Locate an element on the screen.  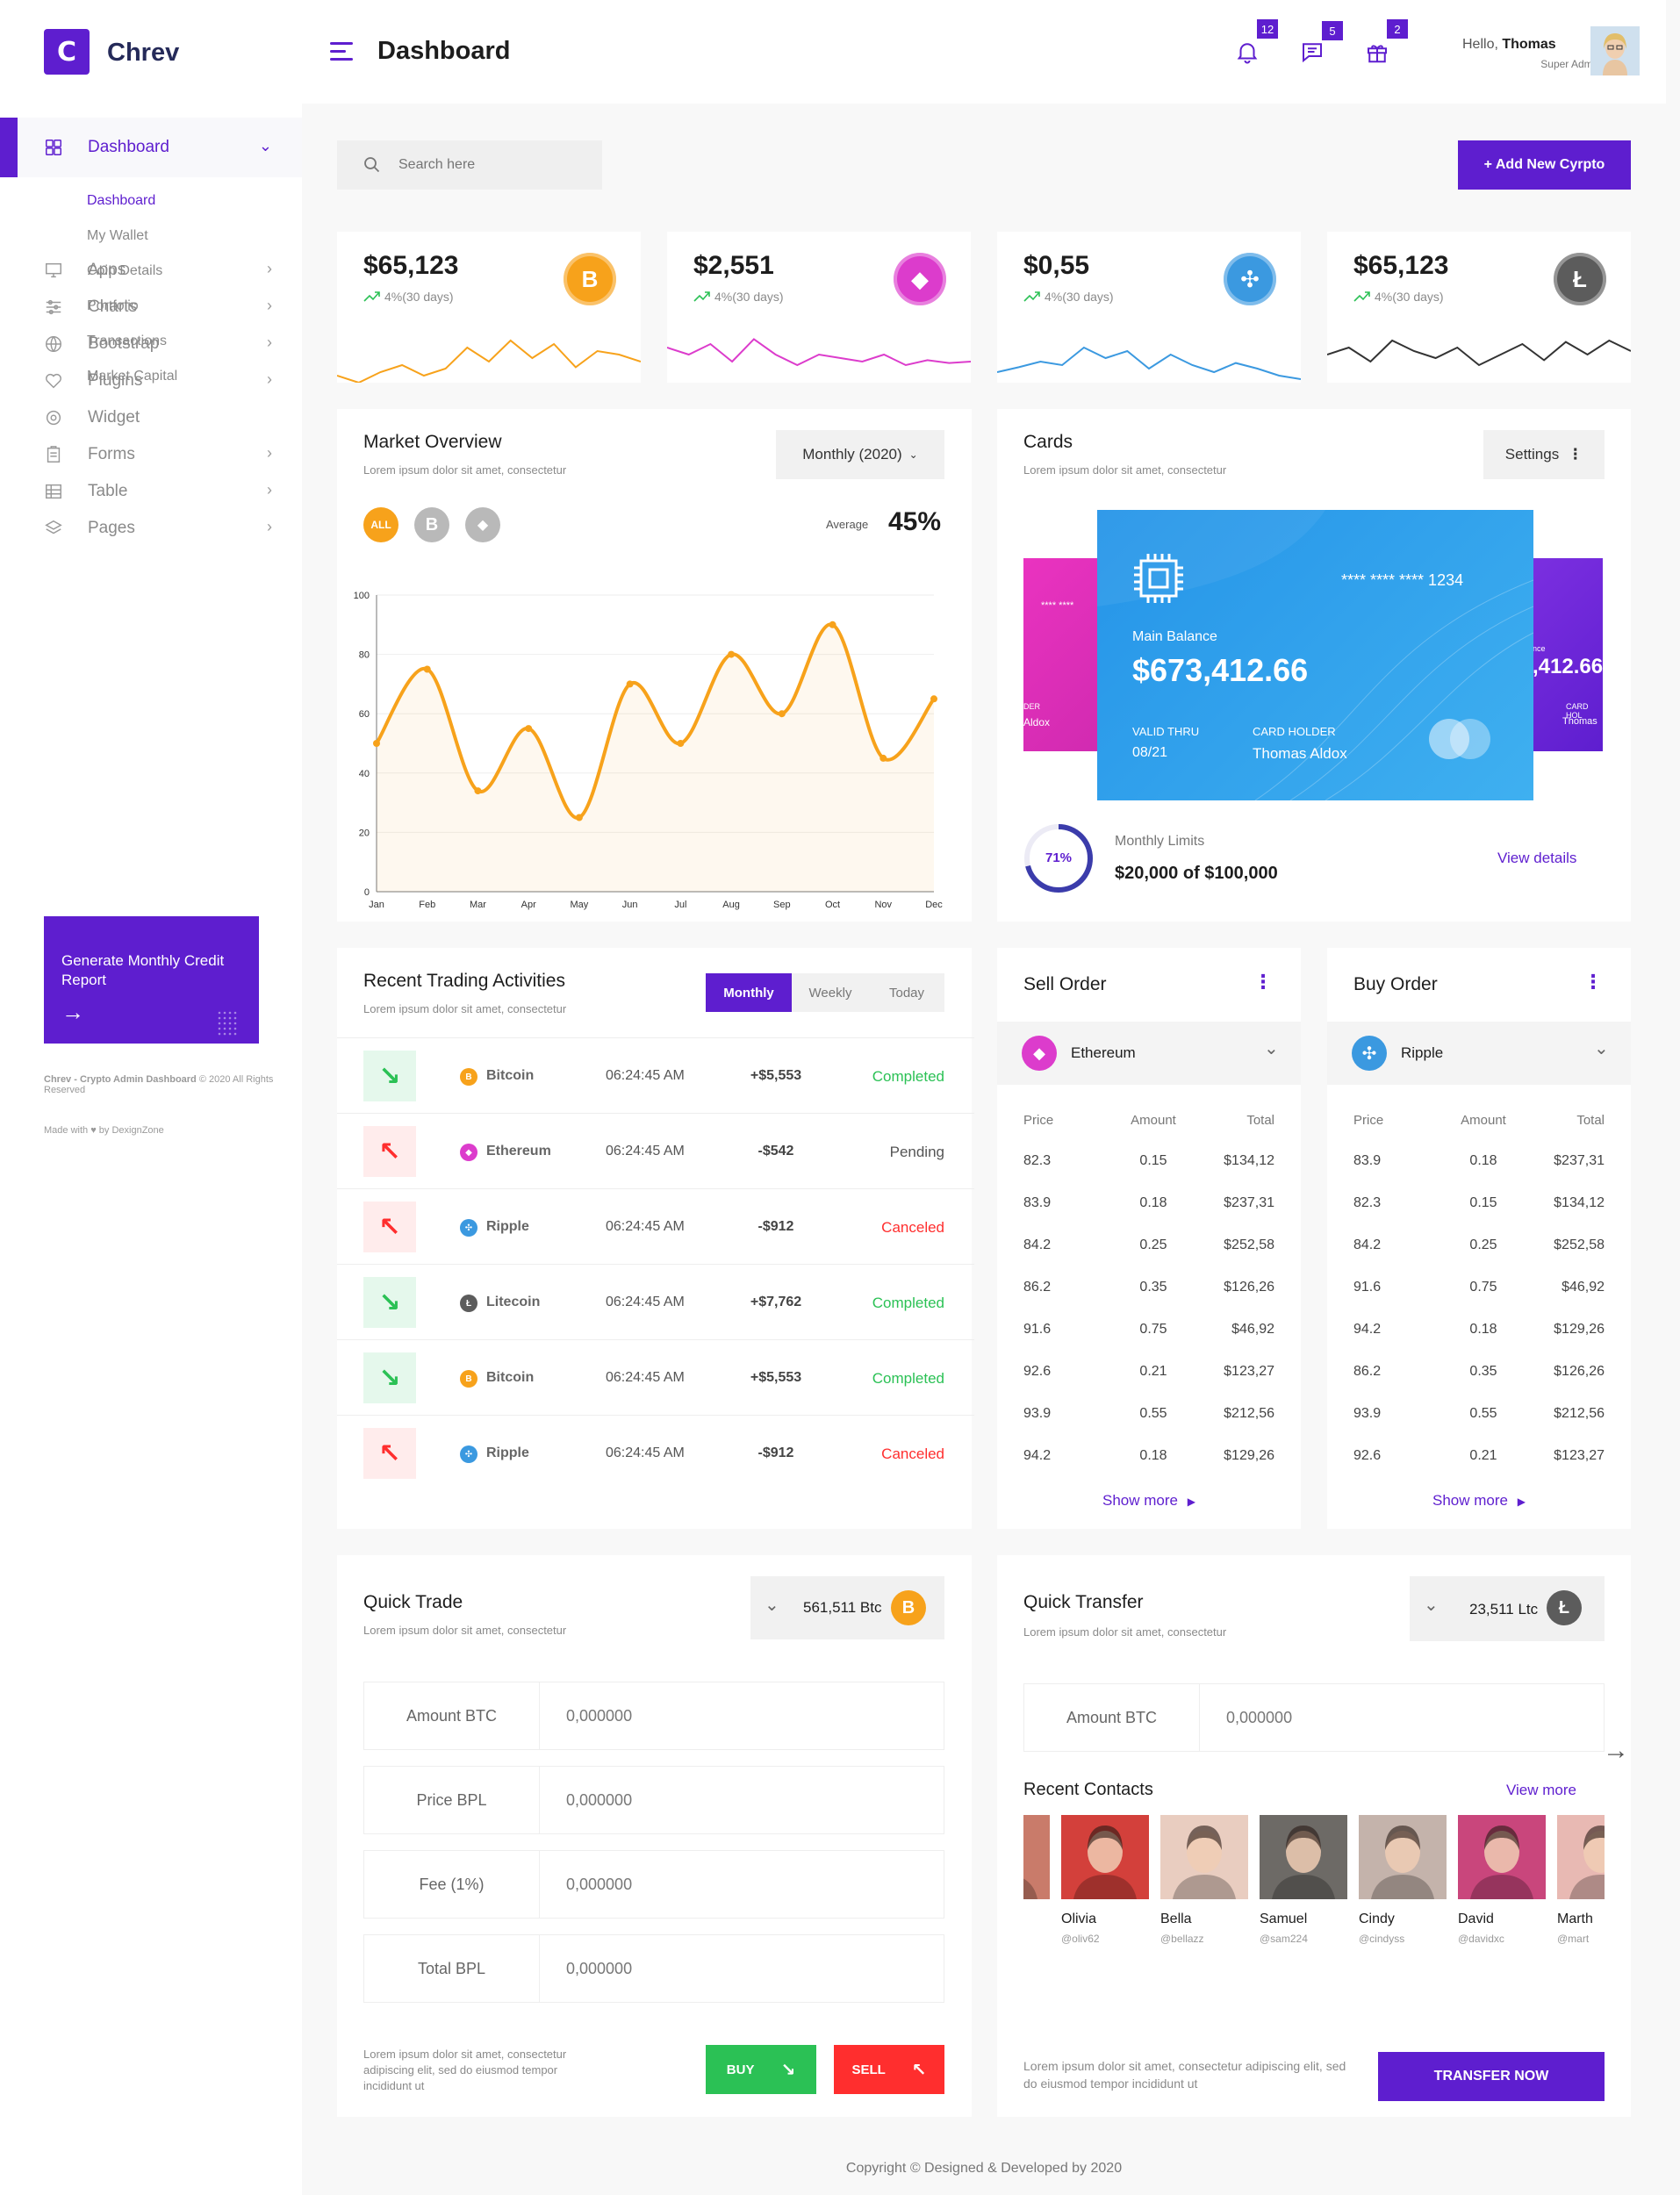
promo-card: Generate Monthly Credit Report → is located at coordinates (151, 980).